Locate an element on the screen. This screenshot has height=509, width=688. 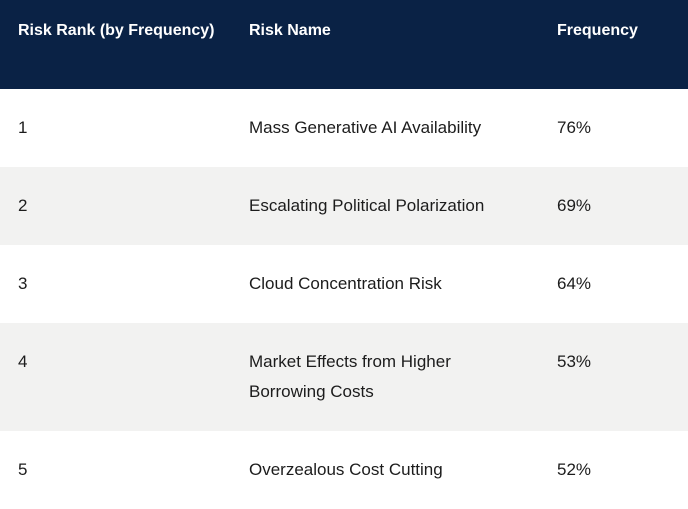
cell-risk-rank: 2 is located at coordinates (23, 205).